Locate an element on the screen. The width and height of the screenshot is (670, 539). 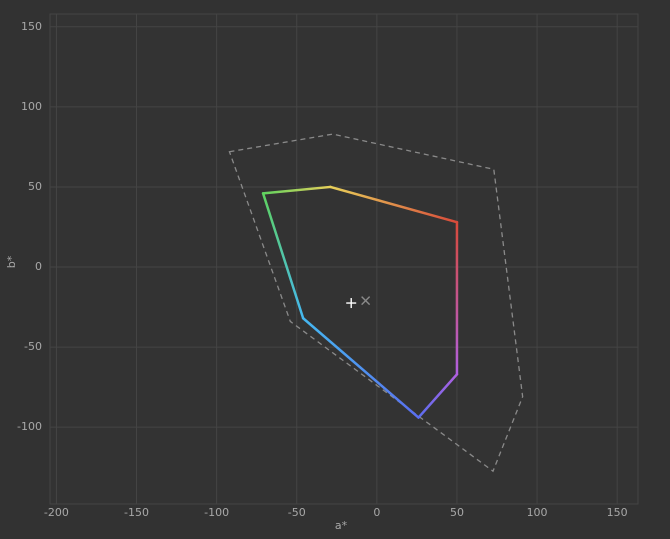
x-axis-label: a* is located at coordinates (341, 525).